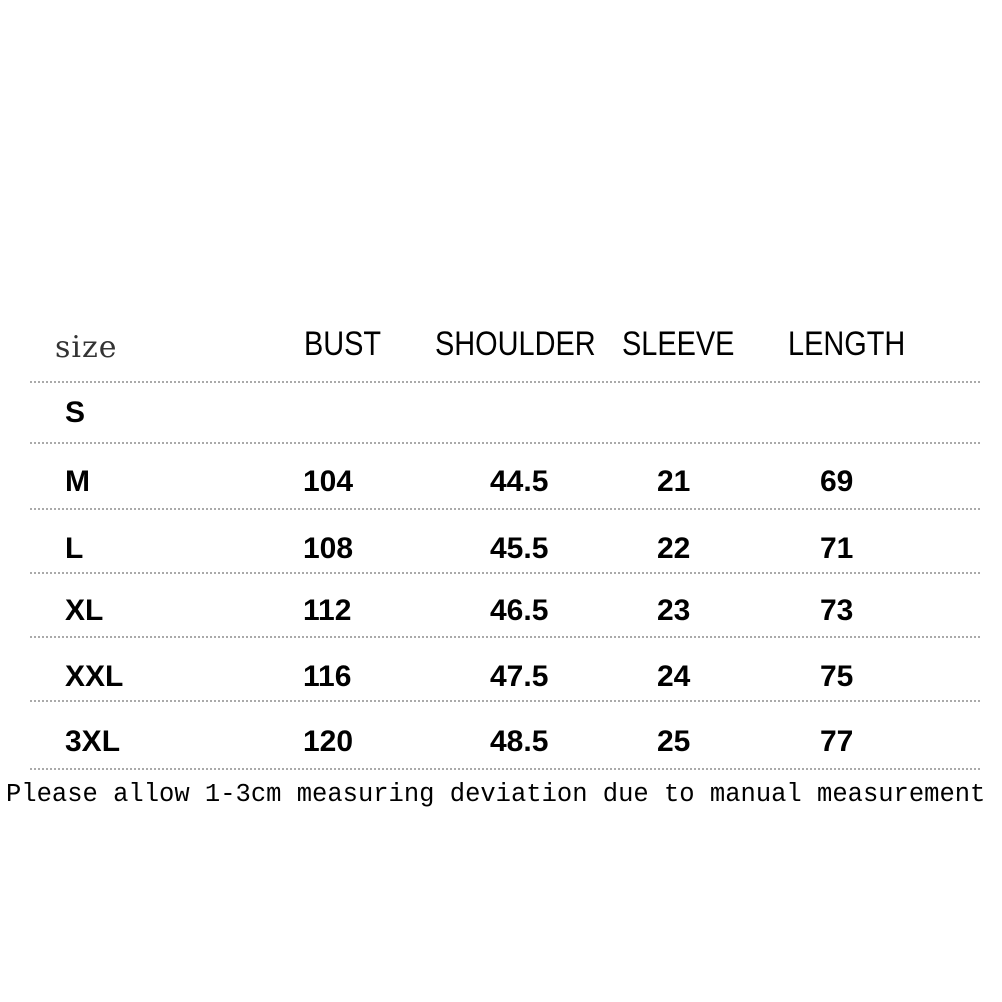 Image resolution: width=1002 pixels, height=1002 pixels. I want to click on size-label: XL, so click(84, 610).